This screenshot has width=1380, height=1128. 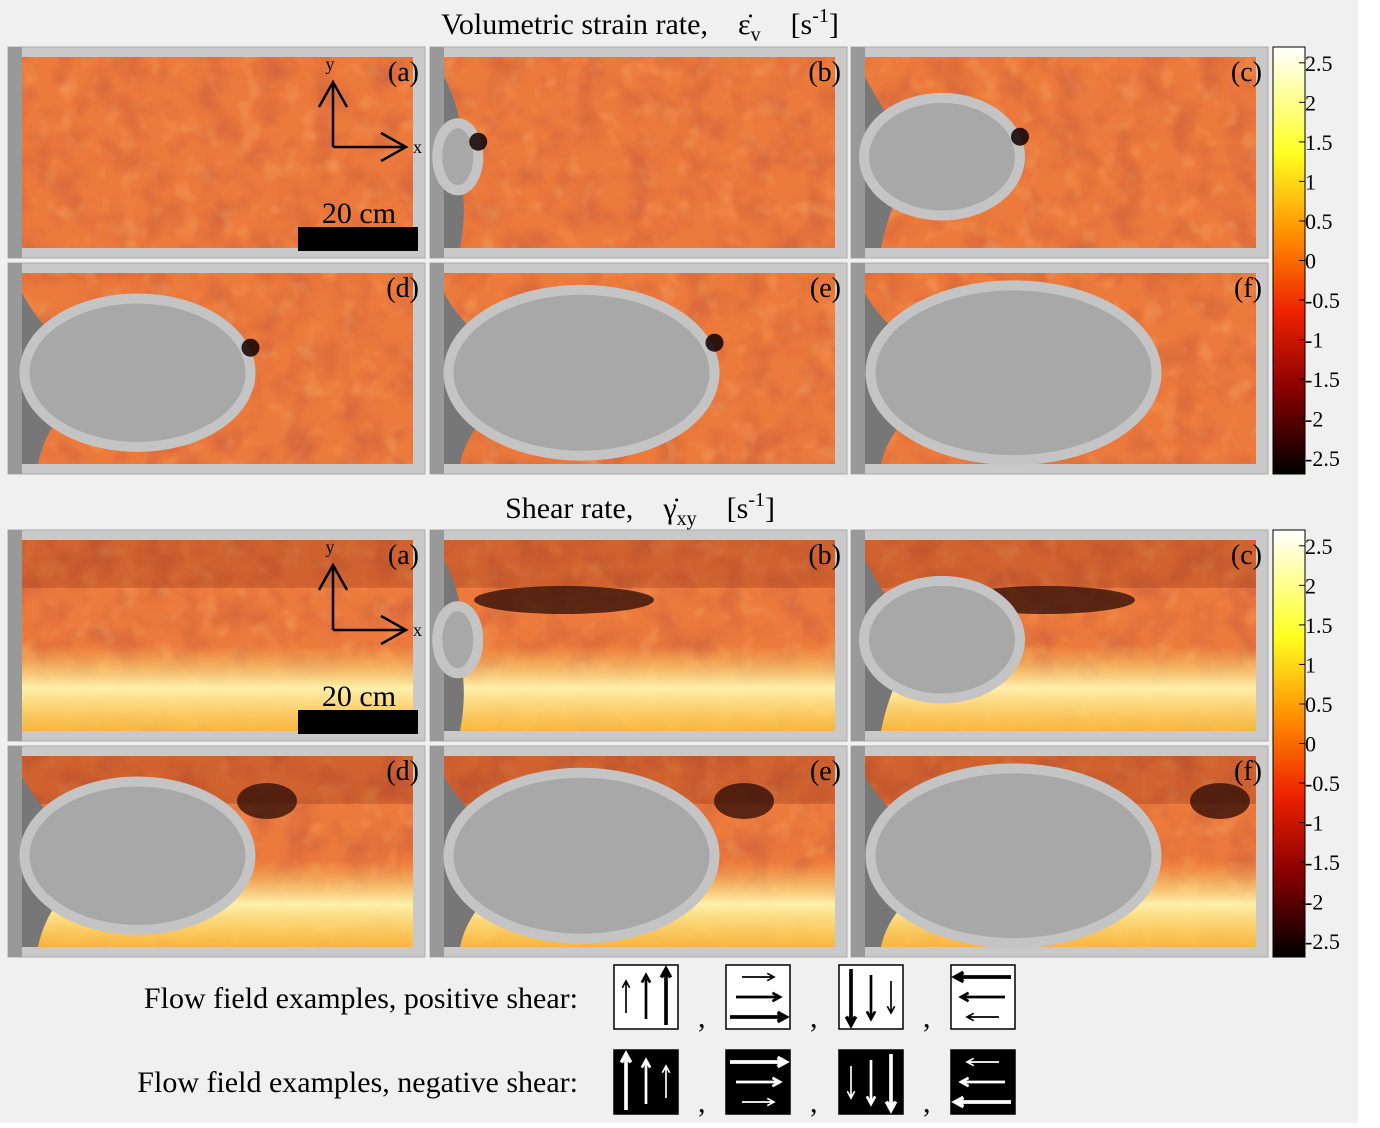 What do you see at coordinates (825, 771) in the screenshot?
I see `panel-label: (e)` at bounding box center [825, 771].